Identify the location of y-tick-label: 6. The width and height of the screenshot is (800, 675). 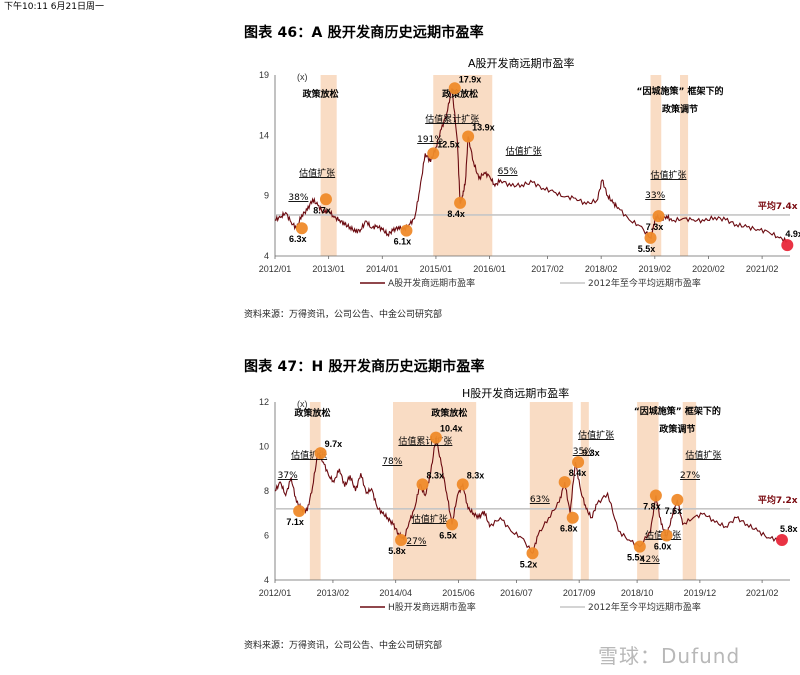
(266, 536).